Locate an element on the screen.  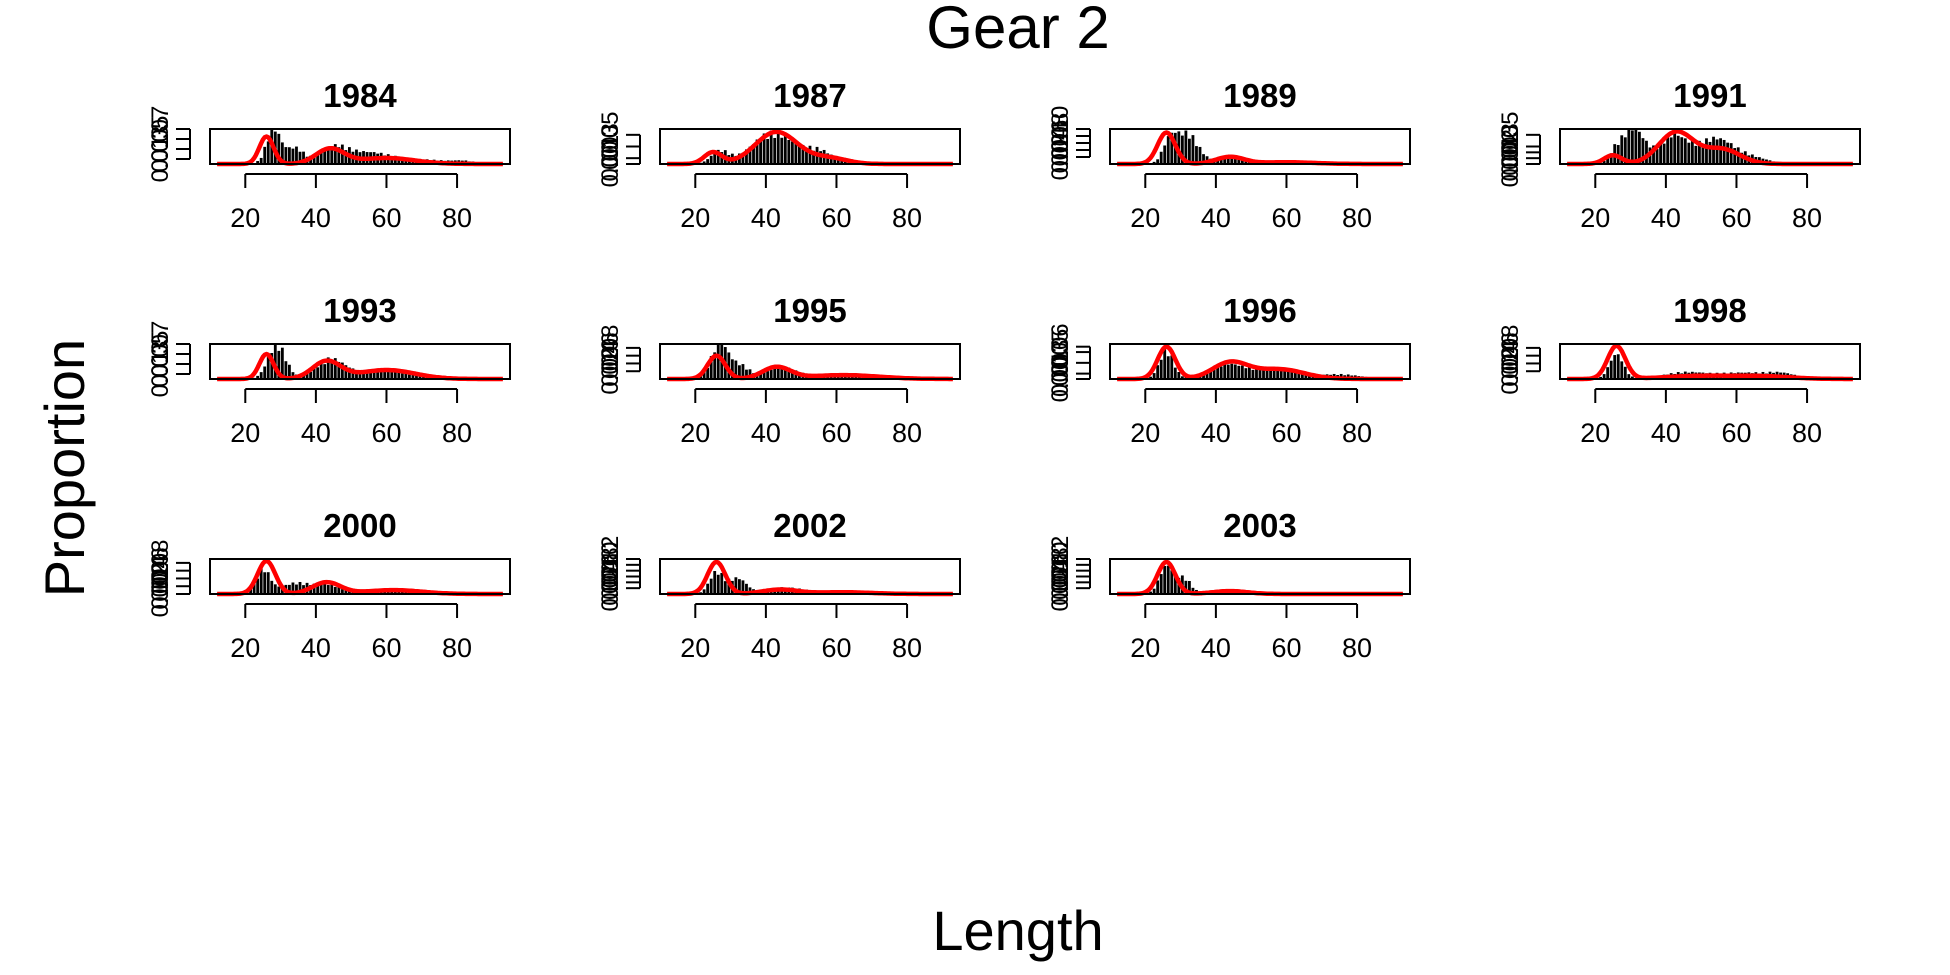
panel-2002: 2002 20 40 60 80 0.020.040.060.080.100.12 is located at coordinates (779, 585).